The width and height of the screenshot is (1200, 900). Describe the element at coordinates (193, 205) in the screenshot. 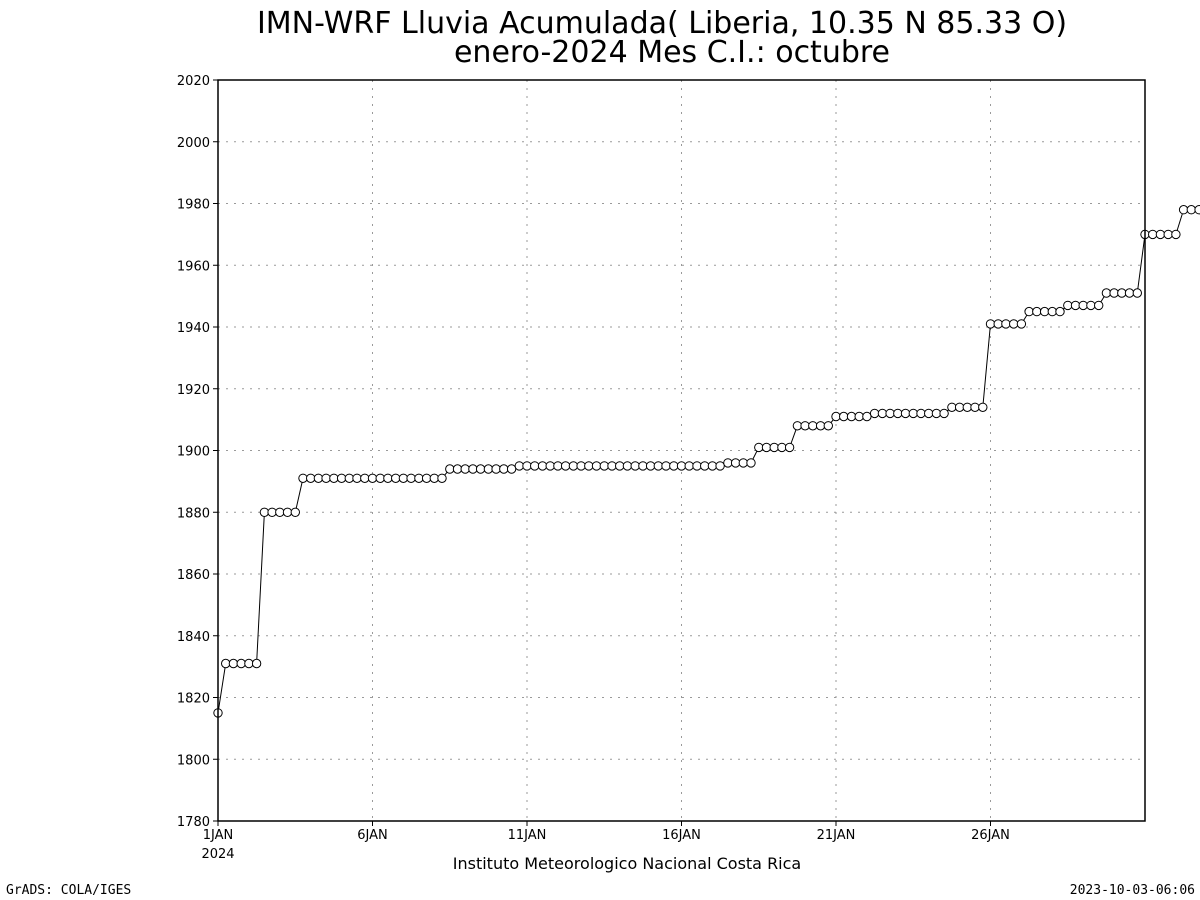

I see `y-tick-label: 1980` at that location.